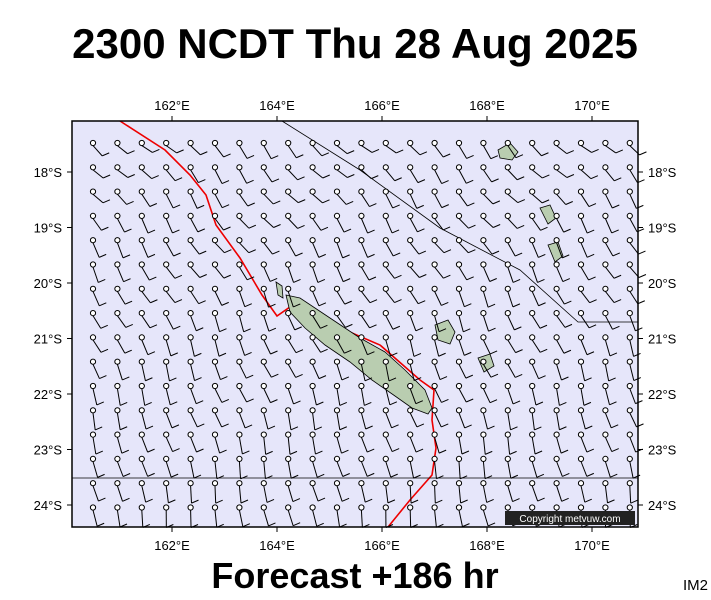  I want to click on lon-label: 162°E, so click(172, 105).